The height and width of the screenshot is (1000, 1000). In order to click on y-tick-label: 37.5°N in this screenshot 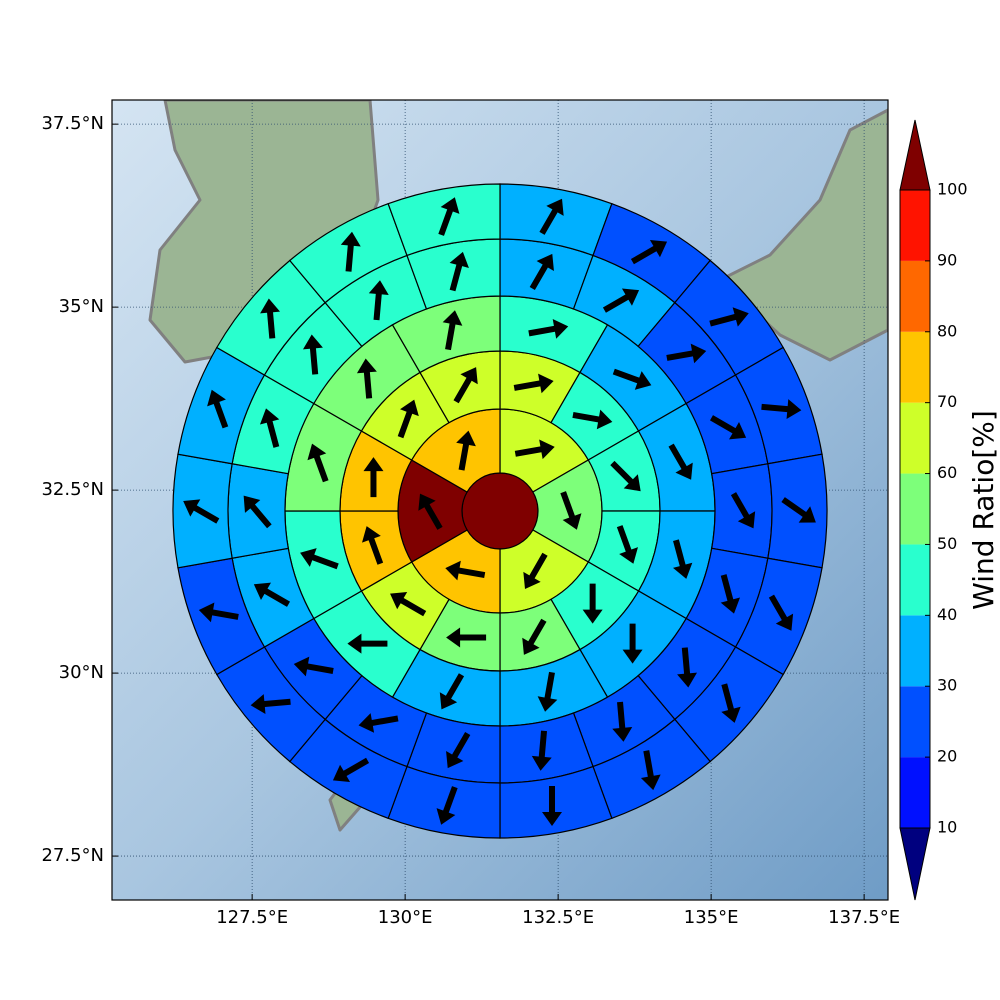, I will do `click(72, 123)`.